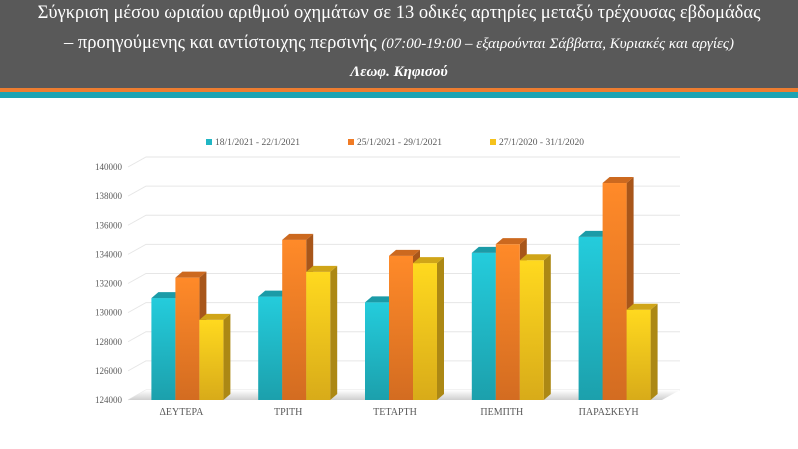  What do you see at coordinates (109, 400) in the screenshot?
I see `y-tick-label: 124000` at bounding box center [109, 400].